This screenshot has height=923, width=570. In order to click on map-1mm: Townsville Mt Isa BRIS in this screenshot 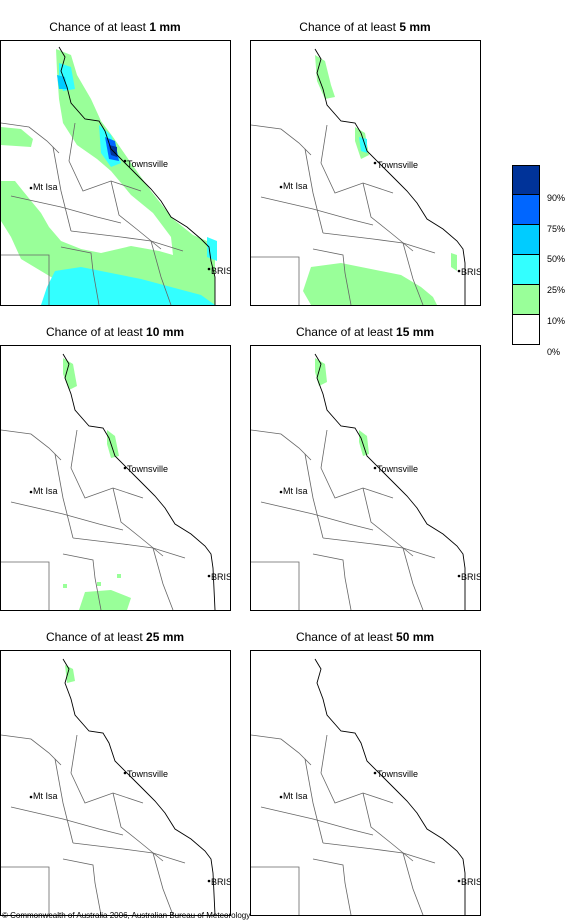, I will do `click(115, 173)`.